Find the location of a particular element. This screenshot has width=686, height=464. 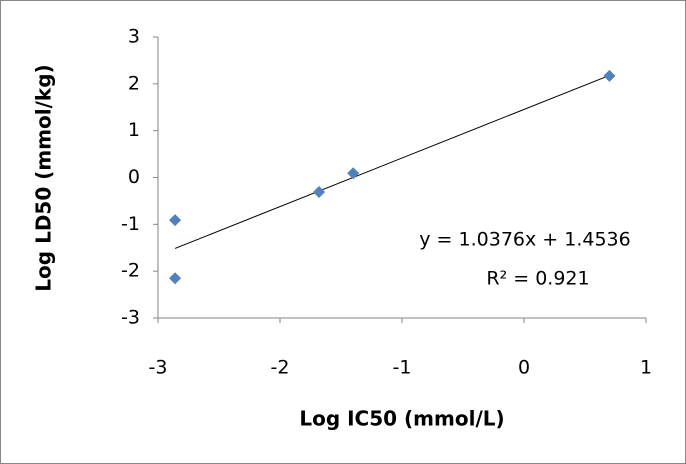

x-tick-label: 0 is located at coordinates (524, 368).